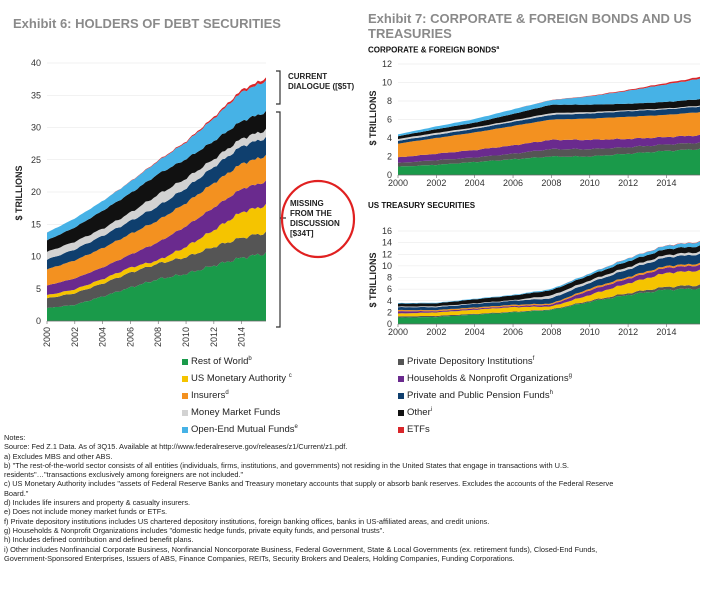 The height and width of the screenshot is (612, 719). What do you see at coordinates (311, 213) in the screenshot?
I see `callout-missing-line2: FROM THE` at bounding box center [311, 213].